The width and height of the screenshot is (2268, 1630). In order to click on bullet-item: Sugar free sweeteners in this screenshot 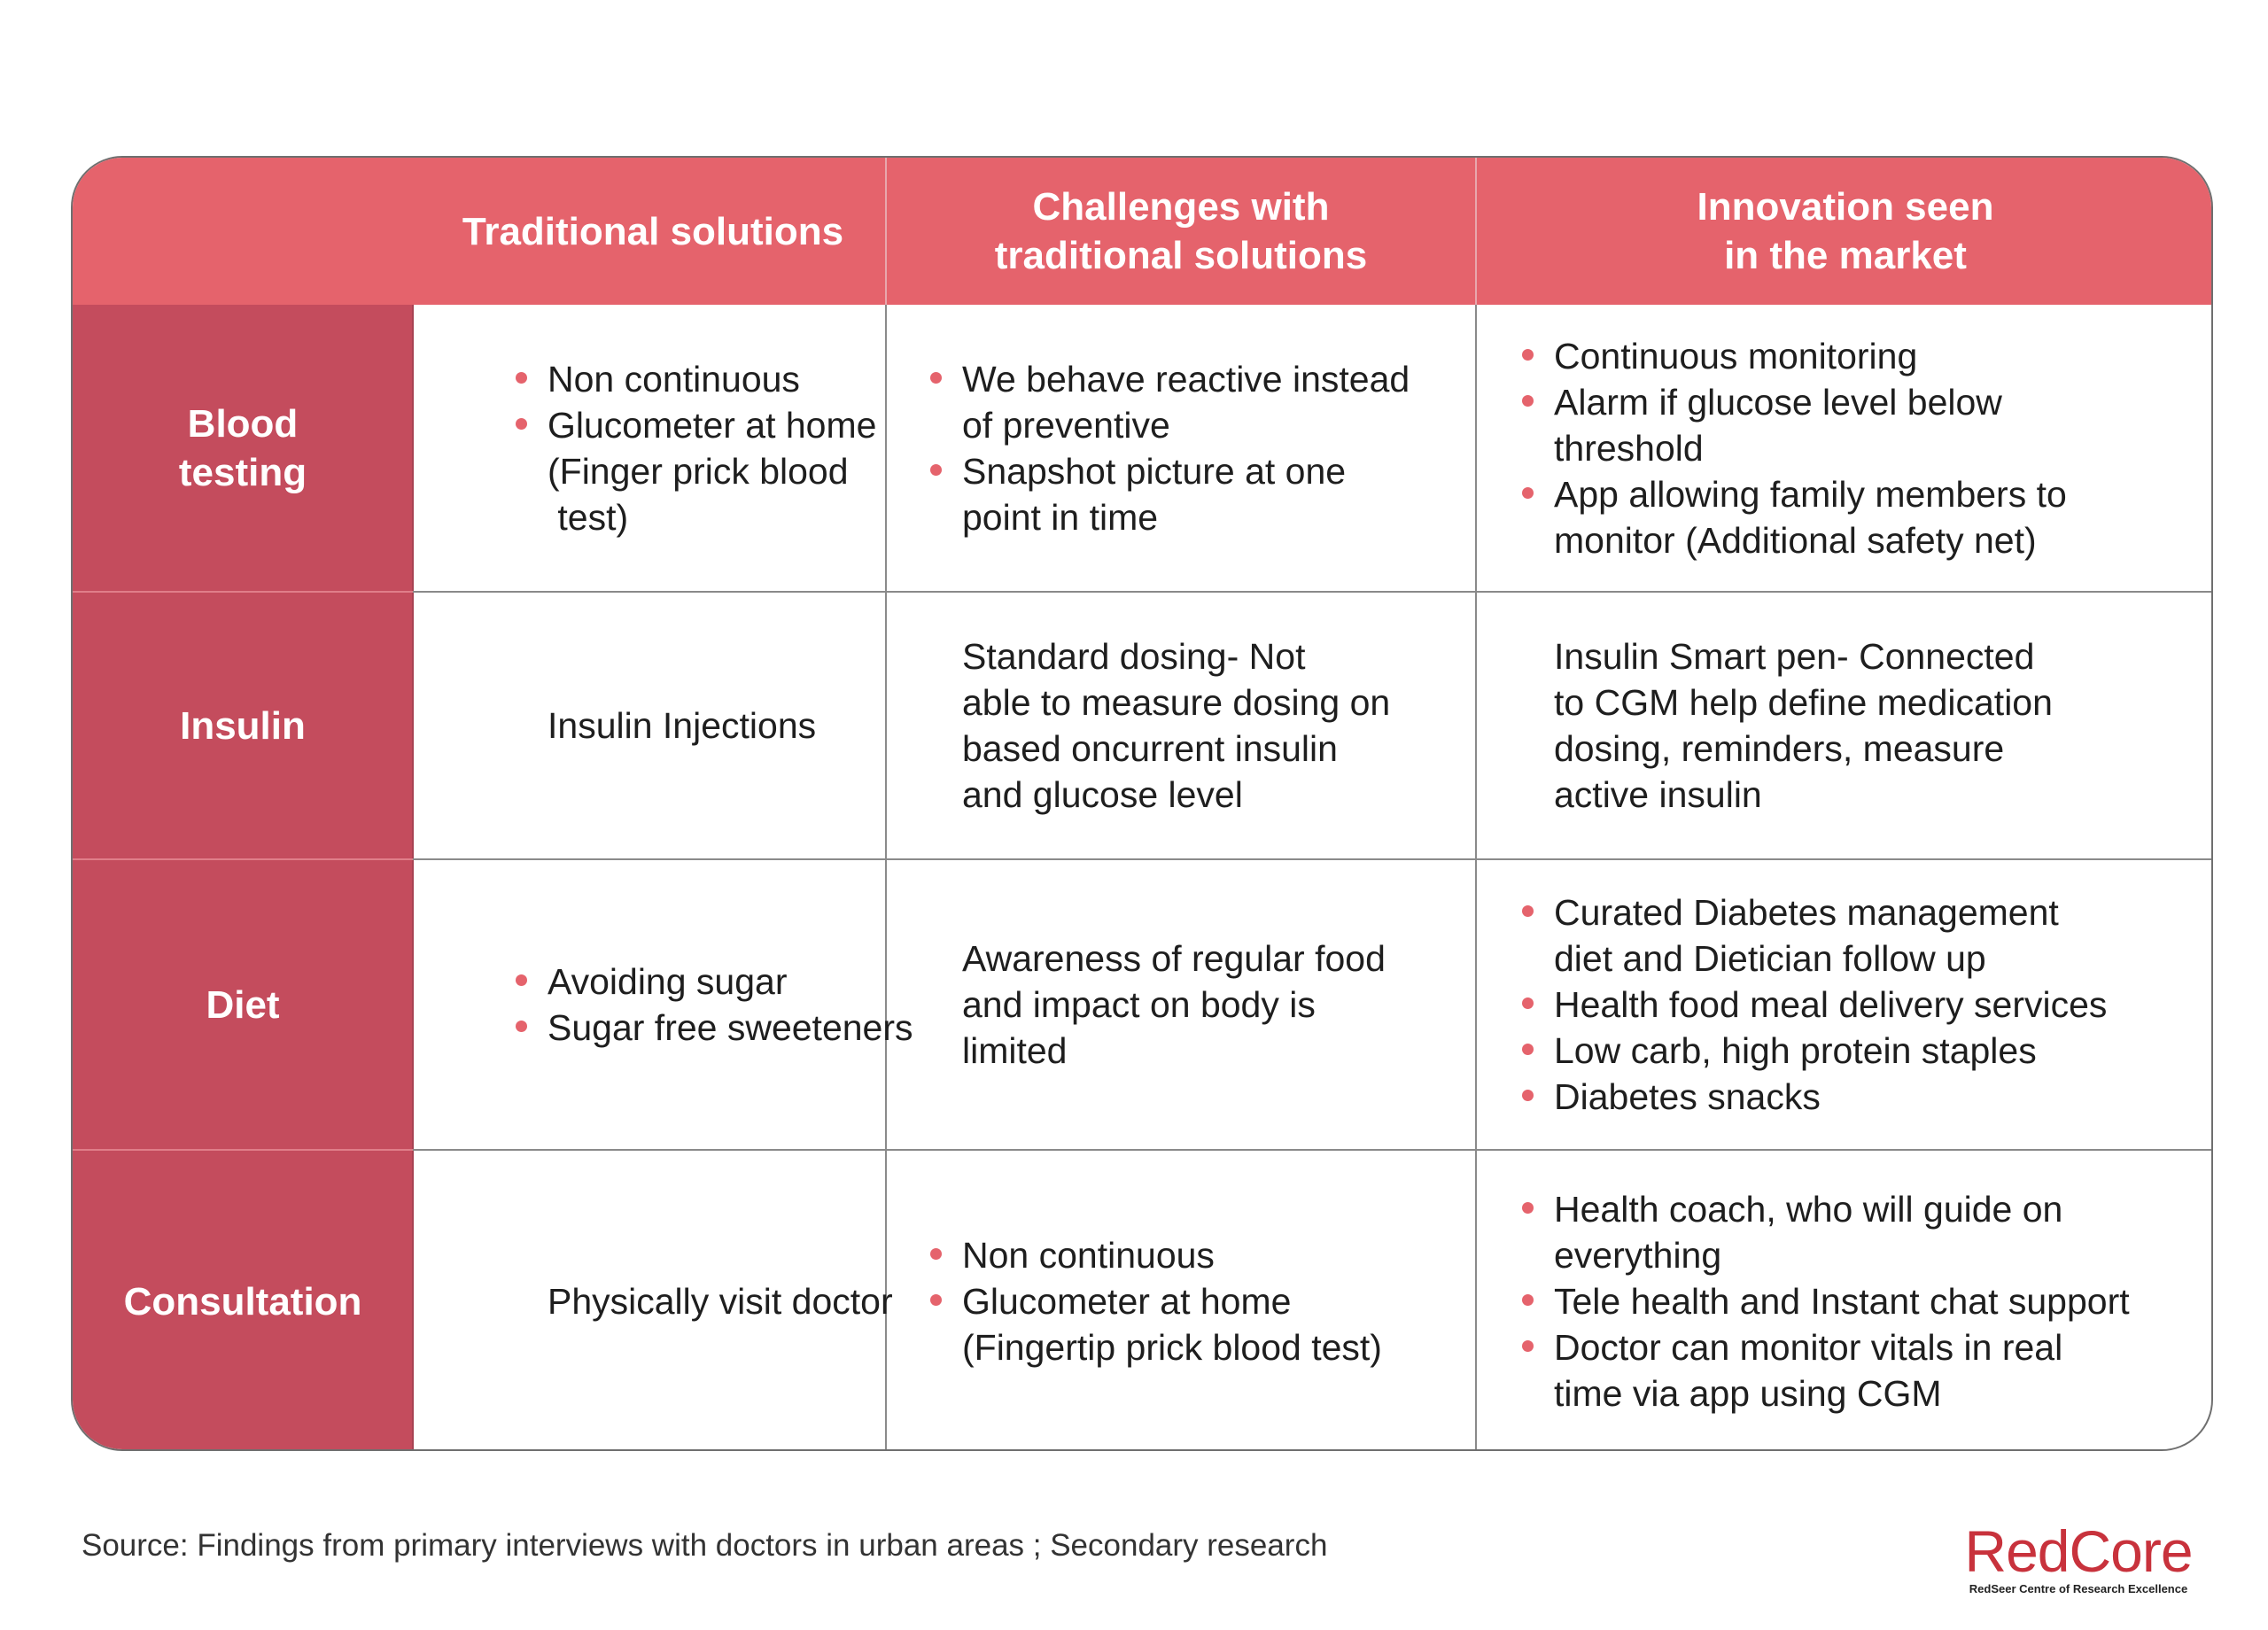, I will do `click(714, 1028)`.